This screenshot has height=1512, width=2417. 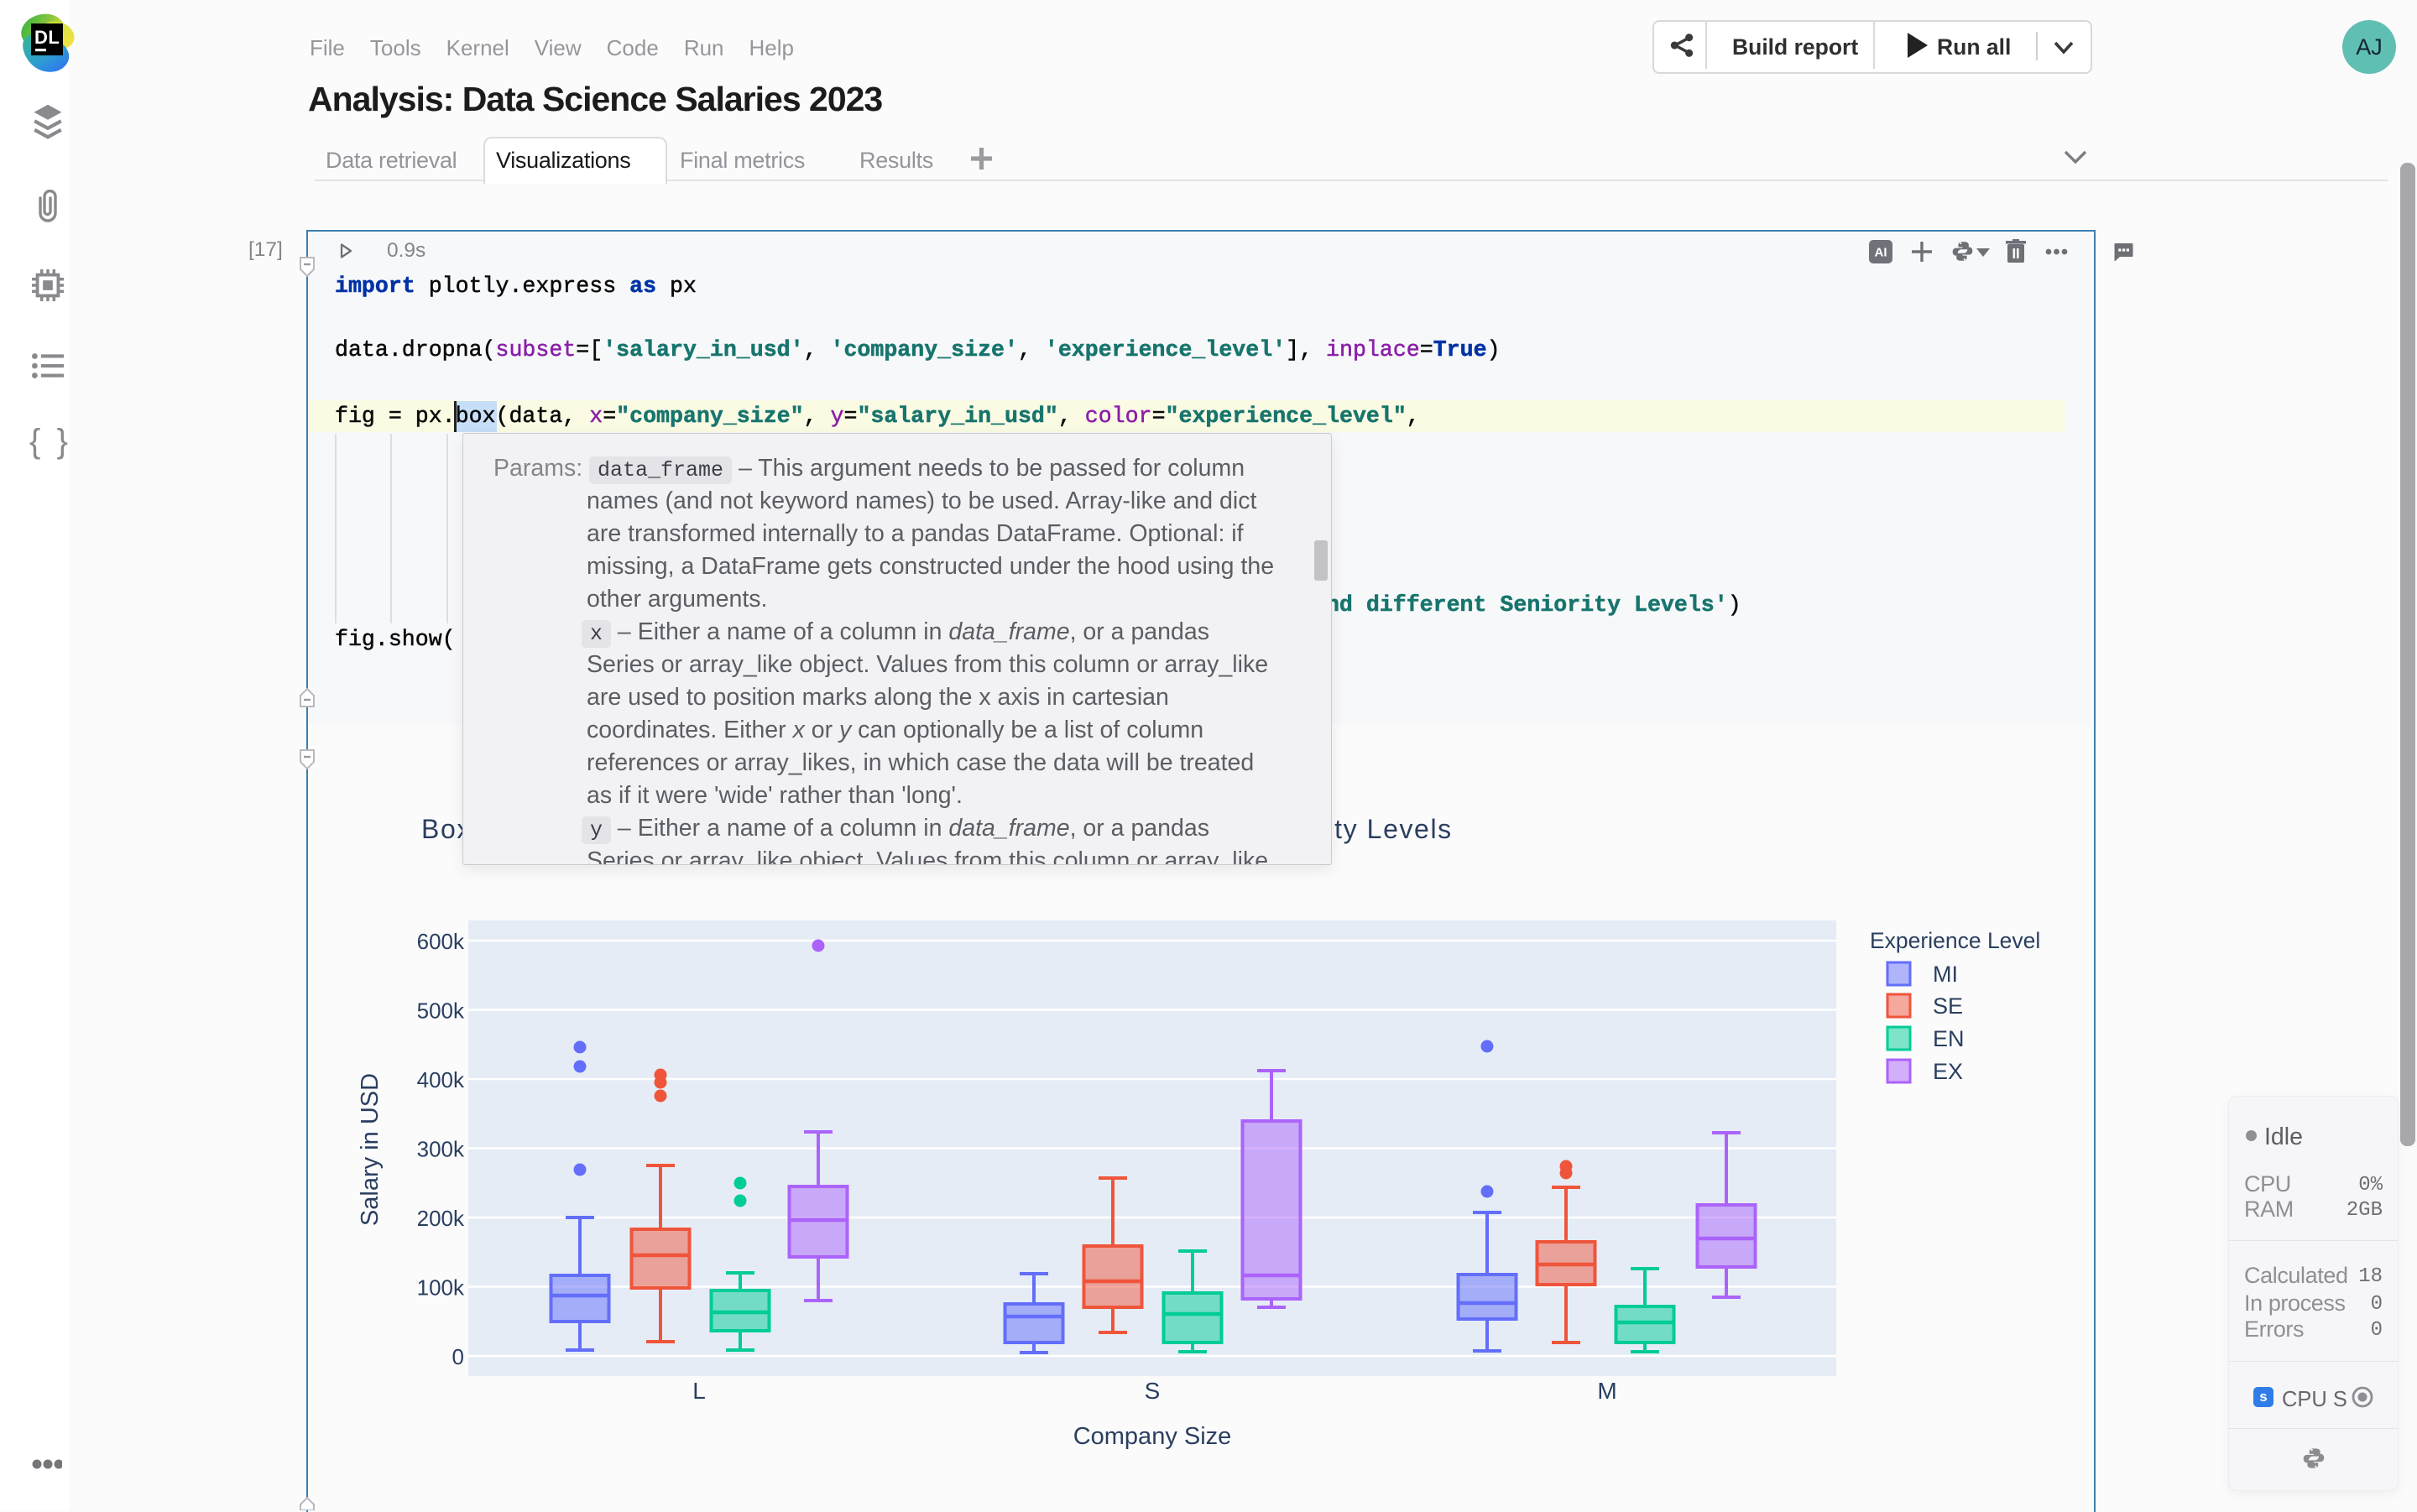 What do you see at coordinates (1955, 941) in the screenshot?
I see `svg-text: Experience Level` at bounding box center [1955, 941].